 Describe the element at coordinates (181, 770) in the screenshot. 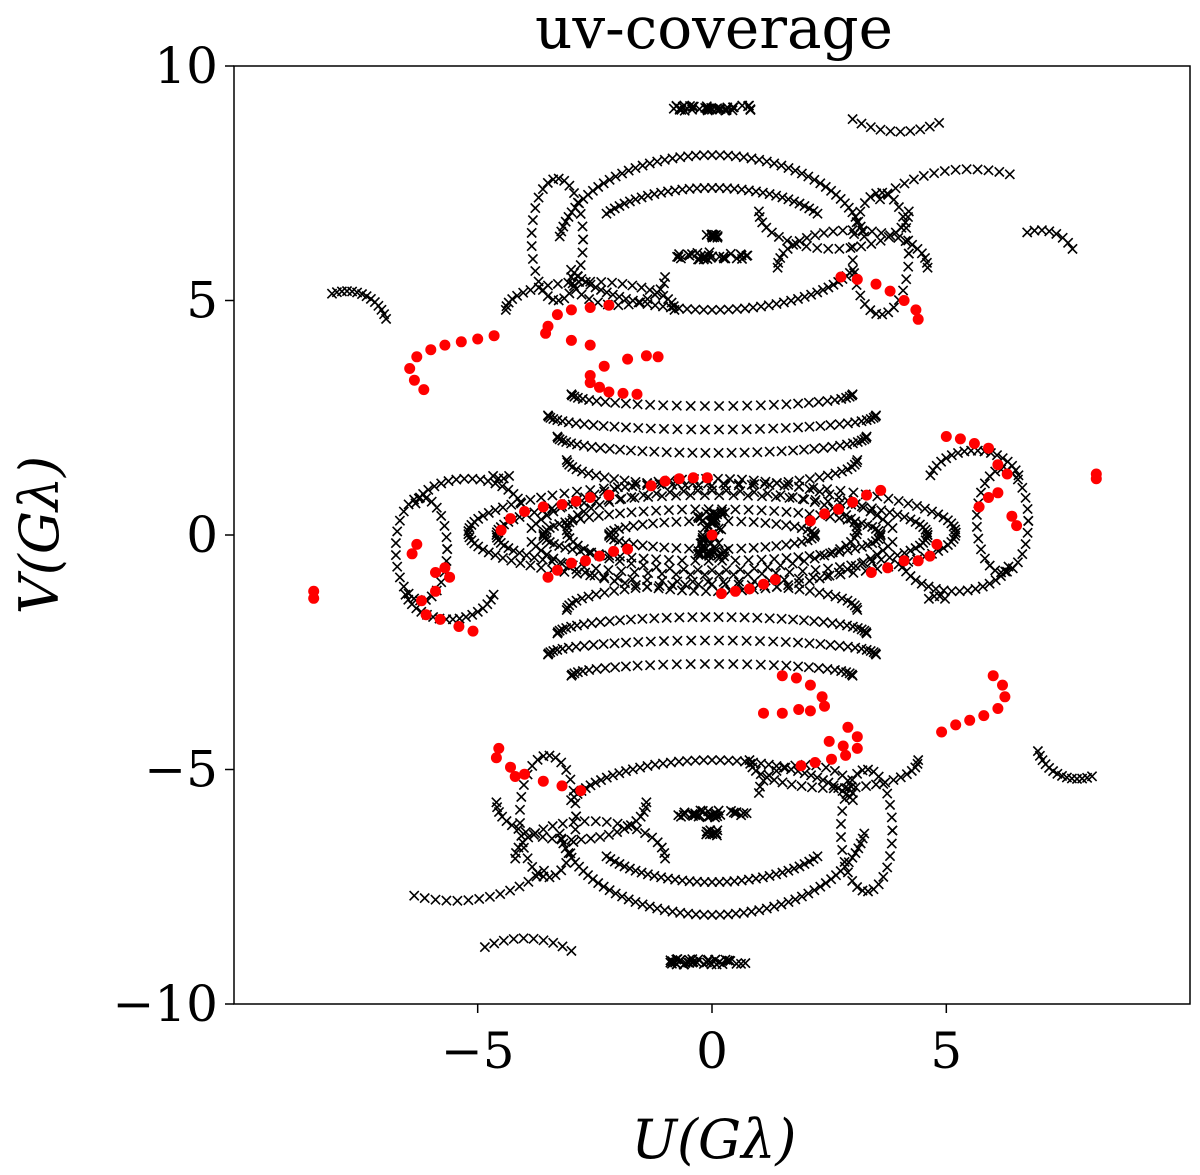

I see `y-tick-label: −5` at that location.